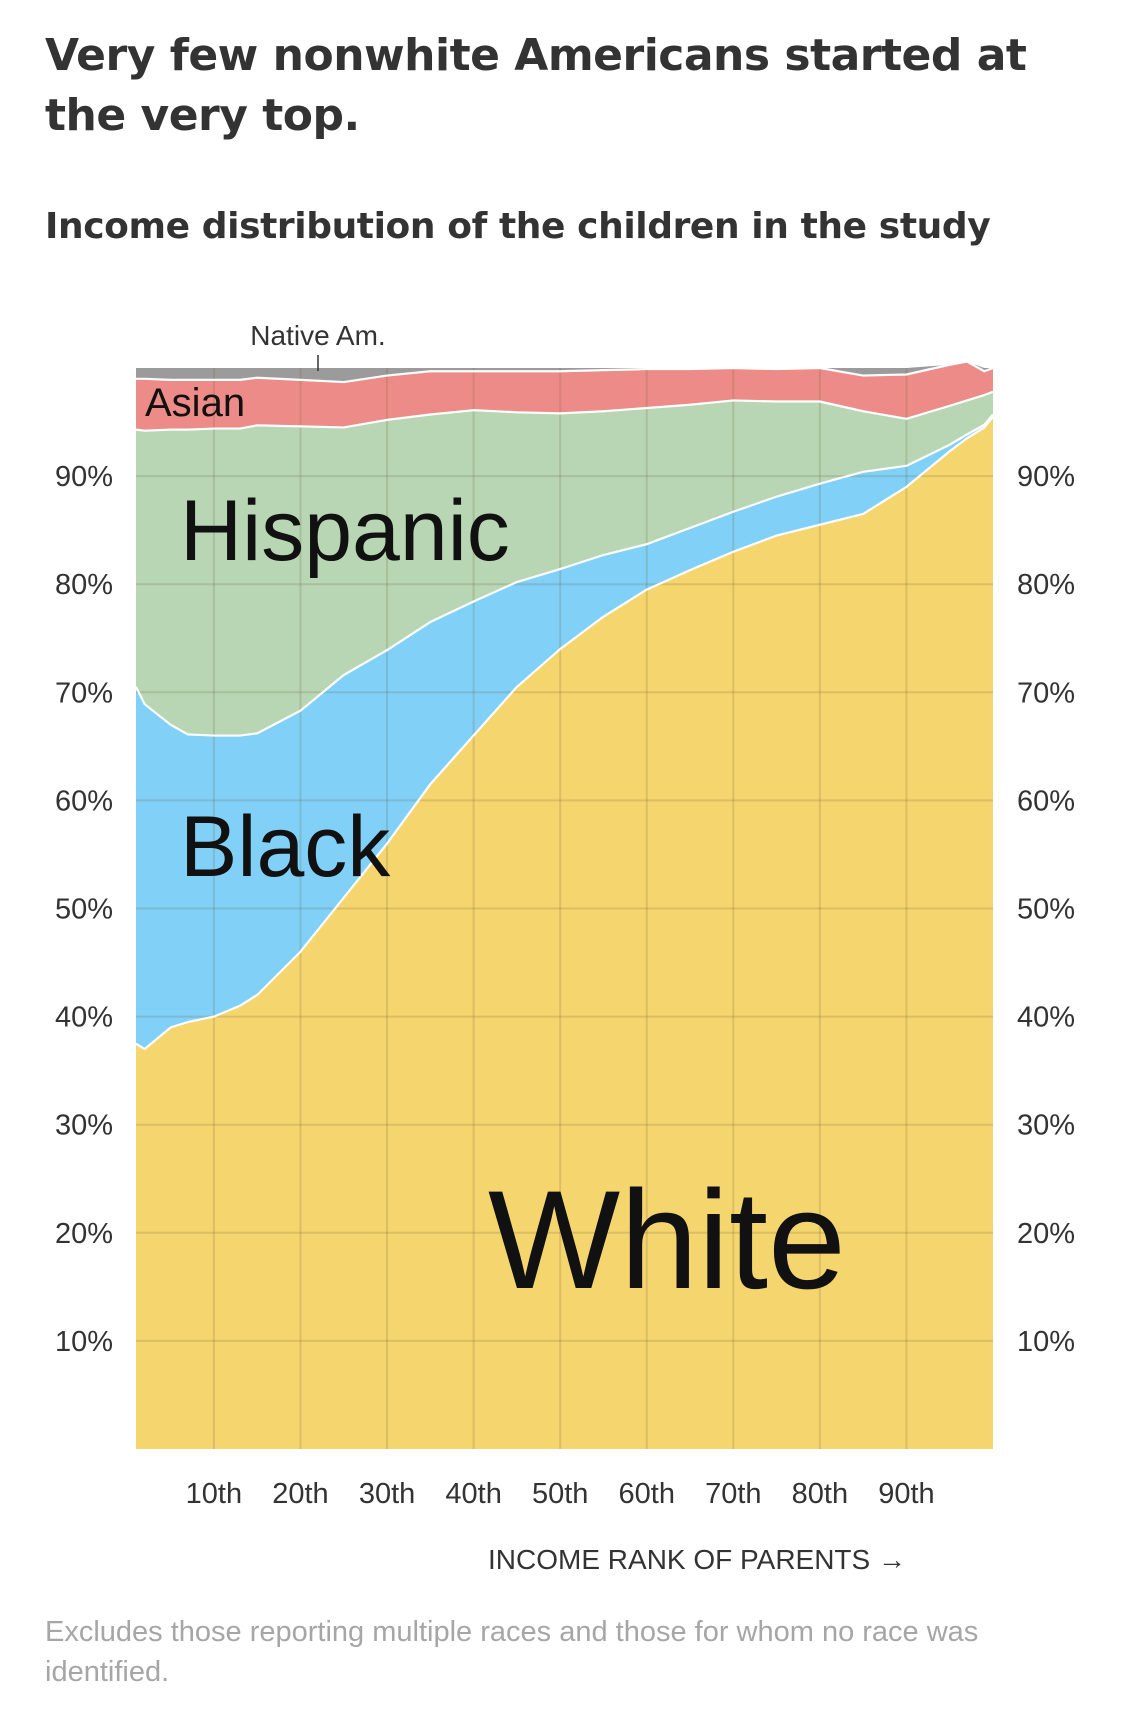  I want to click on x-tick-label: 60th, so click(647, 1494).